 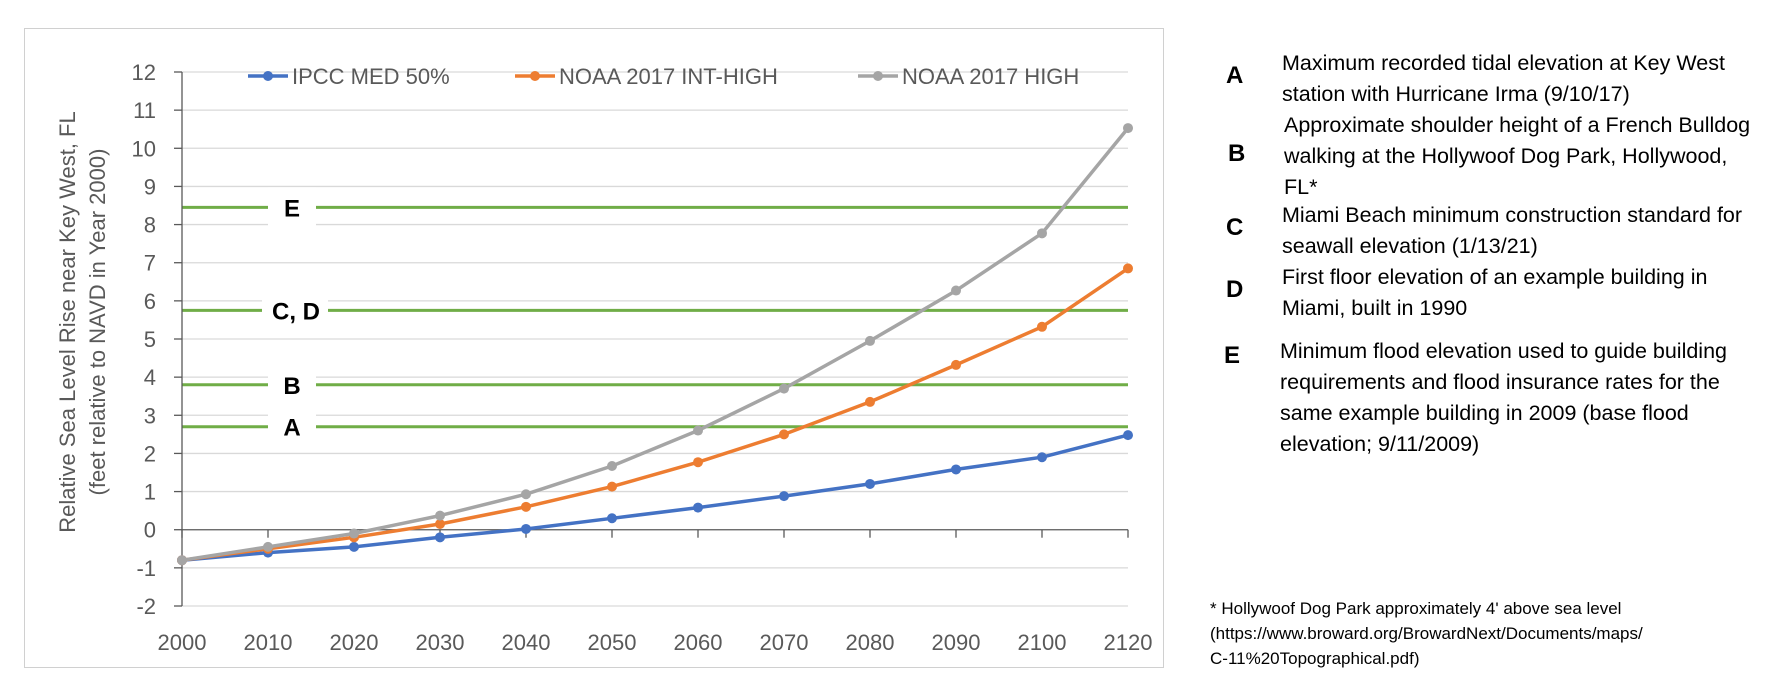 I want to click on y-tick-label-9: 9, so click(x=150, y=186).